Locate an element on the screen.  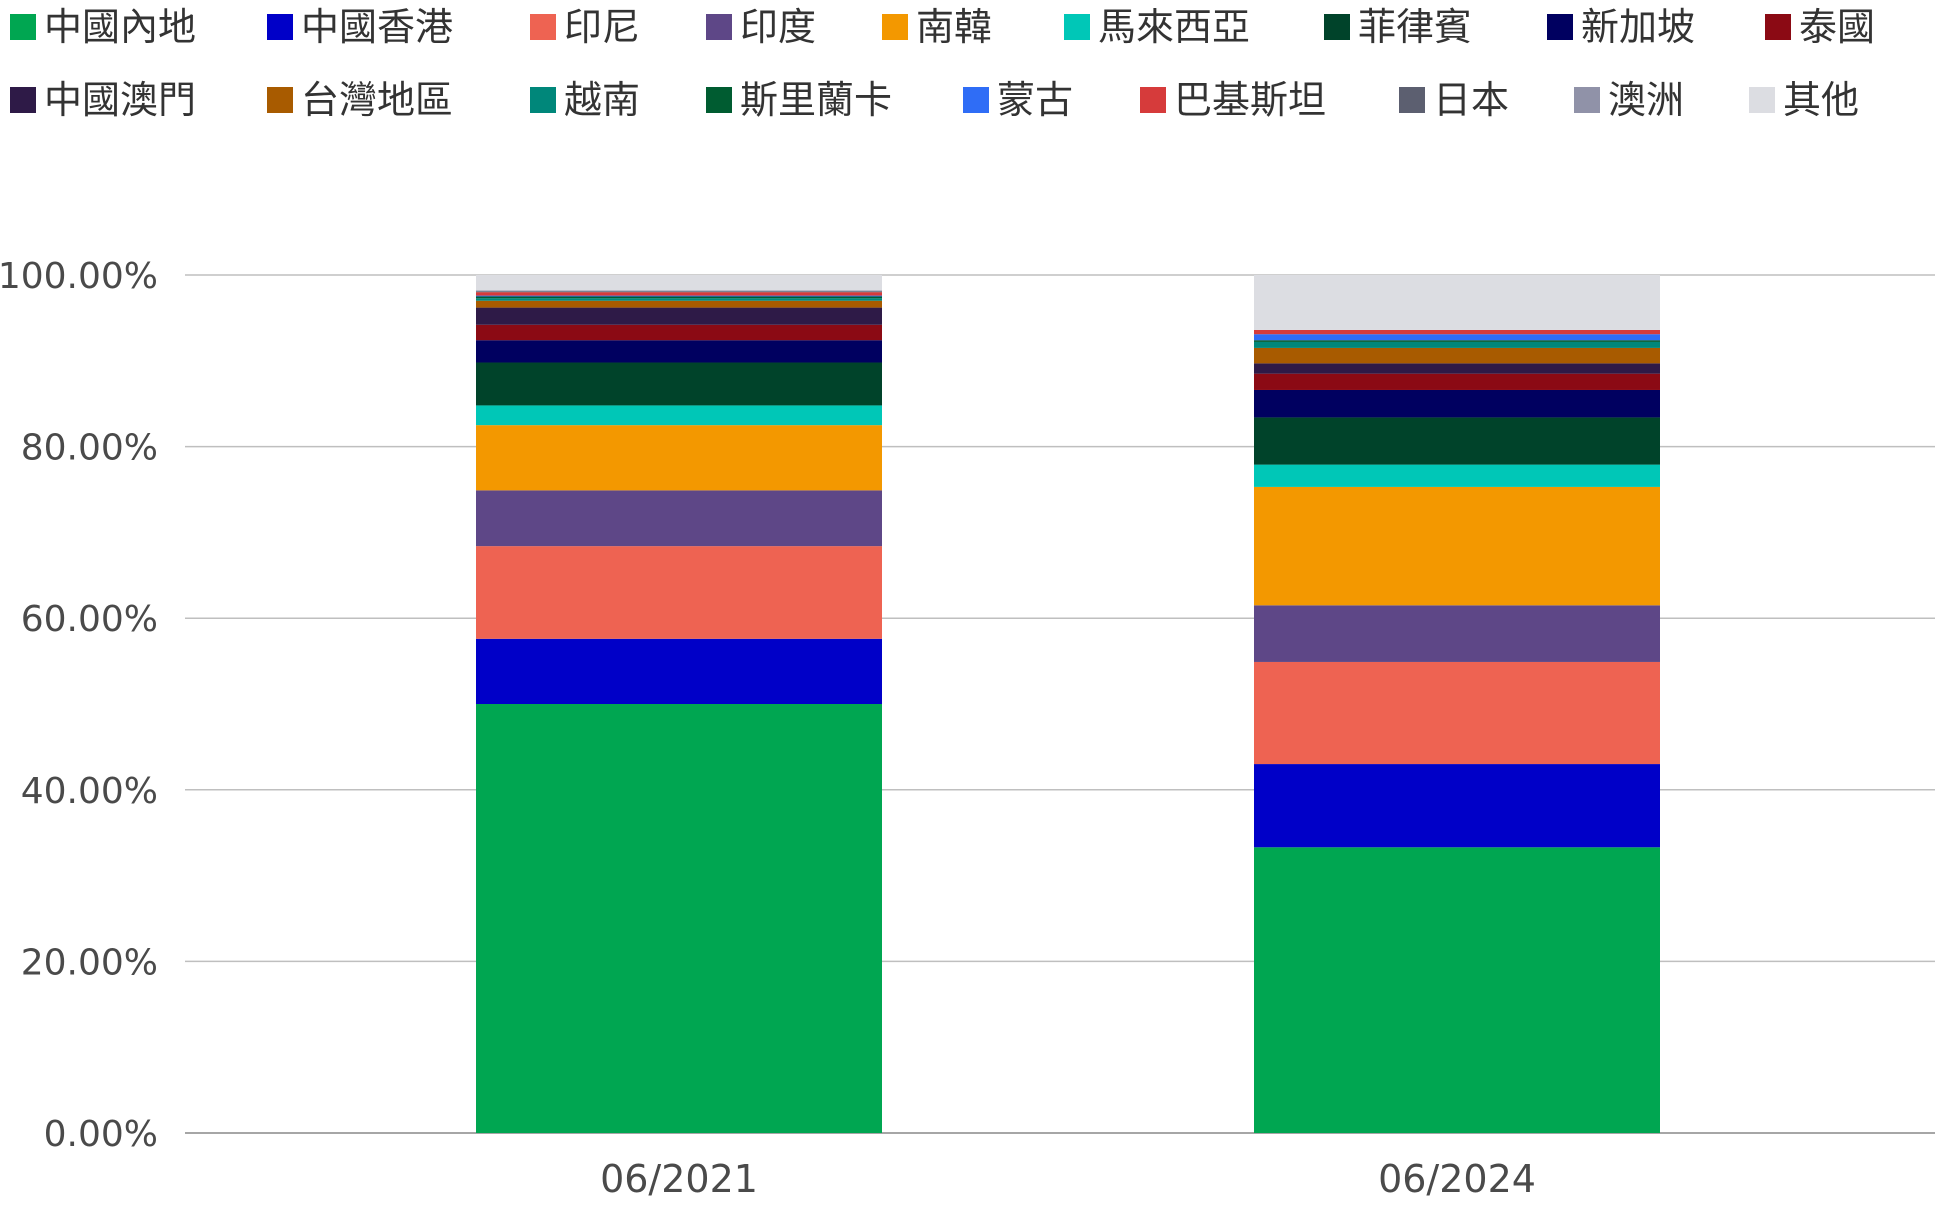
legend-item: 中國香港 is located at coordinates (360, 27).